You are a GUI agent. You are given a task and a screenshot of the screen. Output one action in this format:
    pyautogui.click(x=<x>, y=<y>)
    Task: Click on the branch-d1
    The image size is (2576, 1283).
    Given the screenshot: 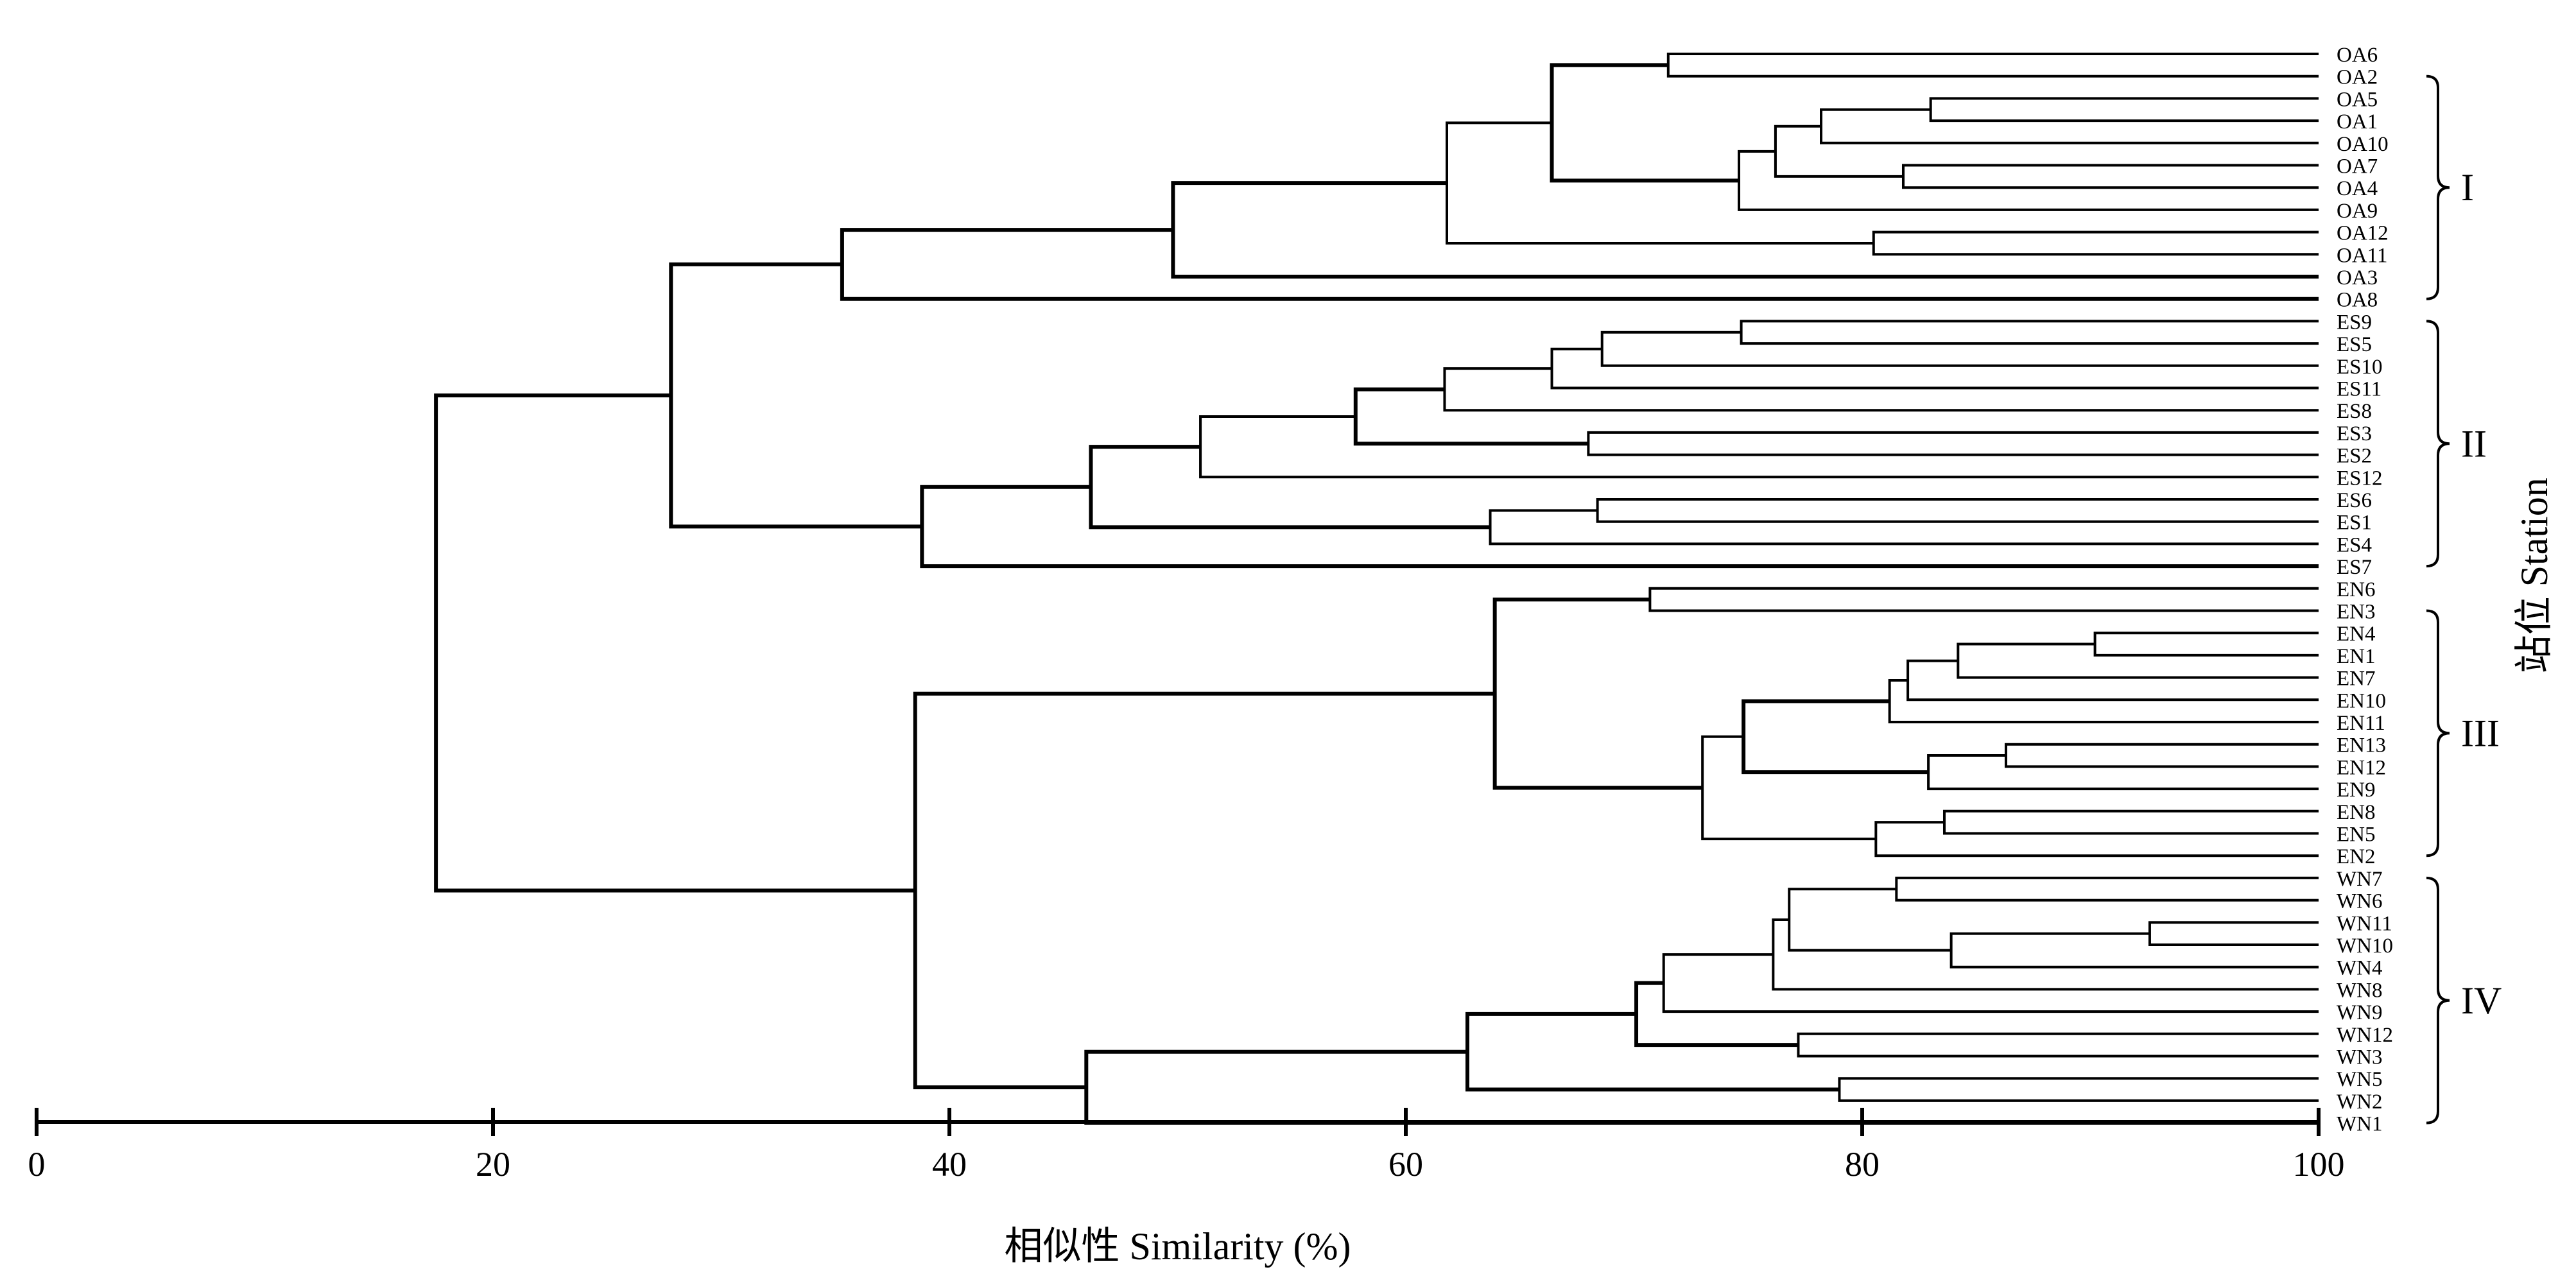 What is the action you would take?
    pyautogui.click(x=2107, y=889)
    